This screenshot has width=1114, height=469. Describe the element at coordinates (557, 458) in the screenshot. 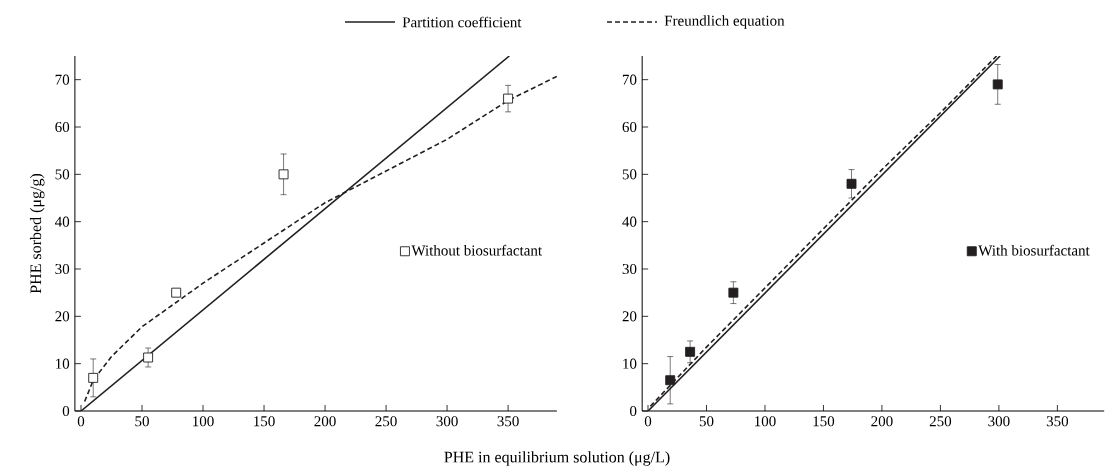

I see `x-axis-title: PHE in equilibrium solution (μg/L)` at that location.